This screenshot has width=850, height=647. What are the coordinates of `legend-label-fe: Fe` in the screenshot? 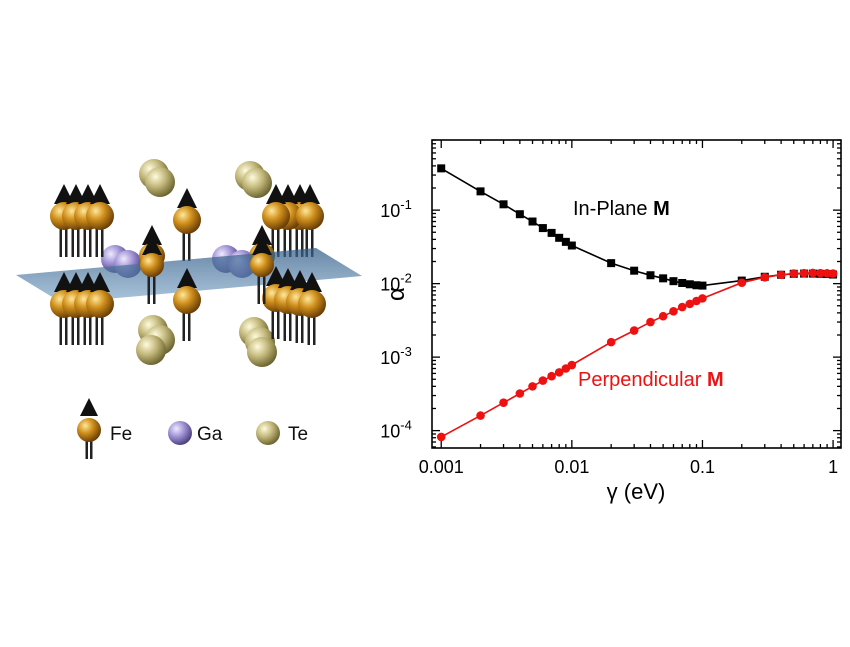 It's located at (121, 434).